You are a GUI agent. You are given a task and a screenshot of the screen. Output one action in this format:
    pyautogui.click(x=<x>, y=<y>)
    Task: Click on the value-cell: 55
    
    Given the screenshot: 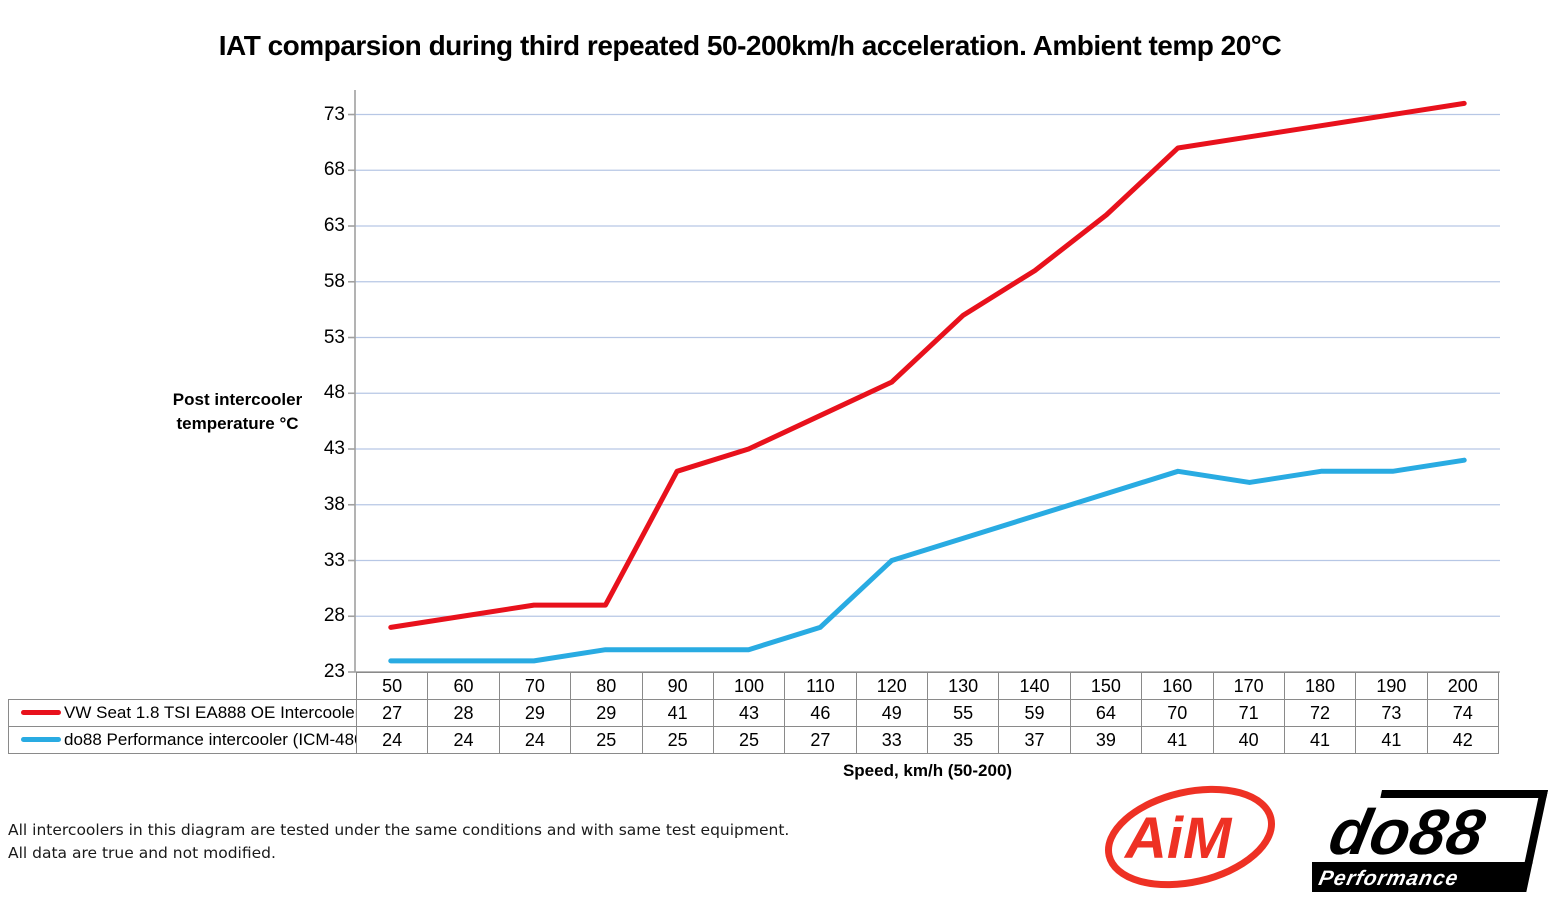 What is the action you would take?
    pyautogui.click(x=963, y=713)
    